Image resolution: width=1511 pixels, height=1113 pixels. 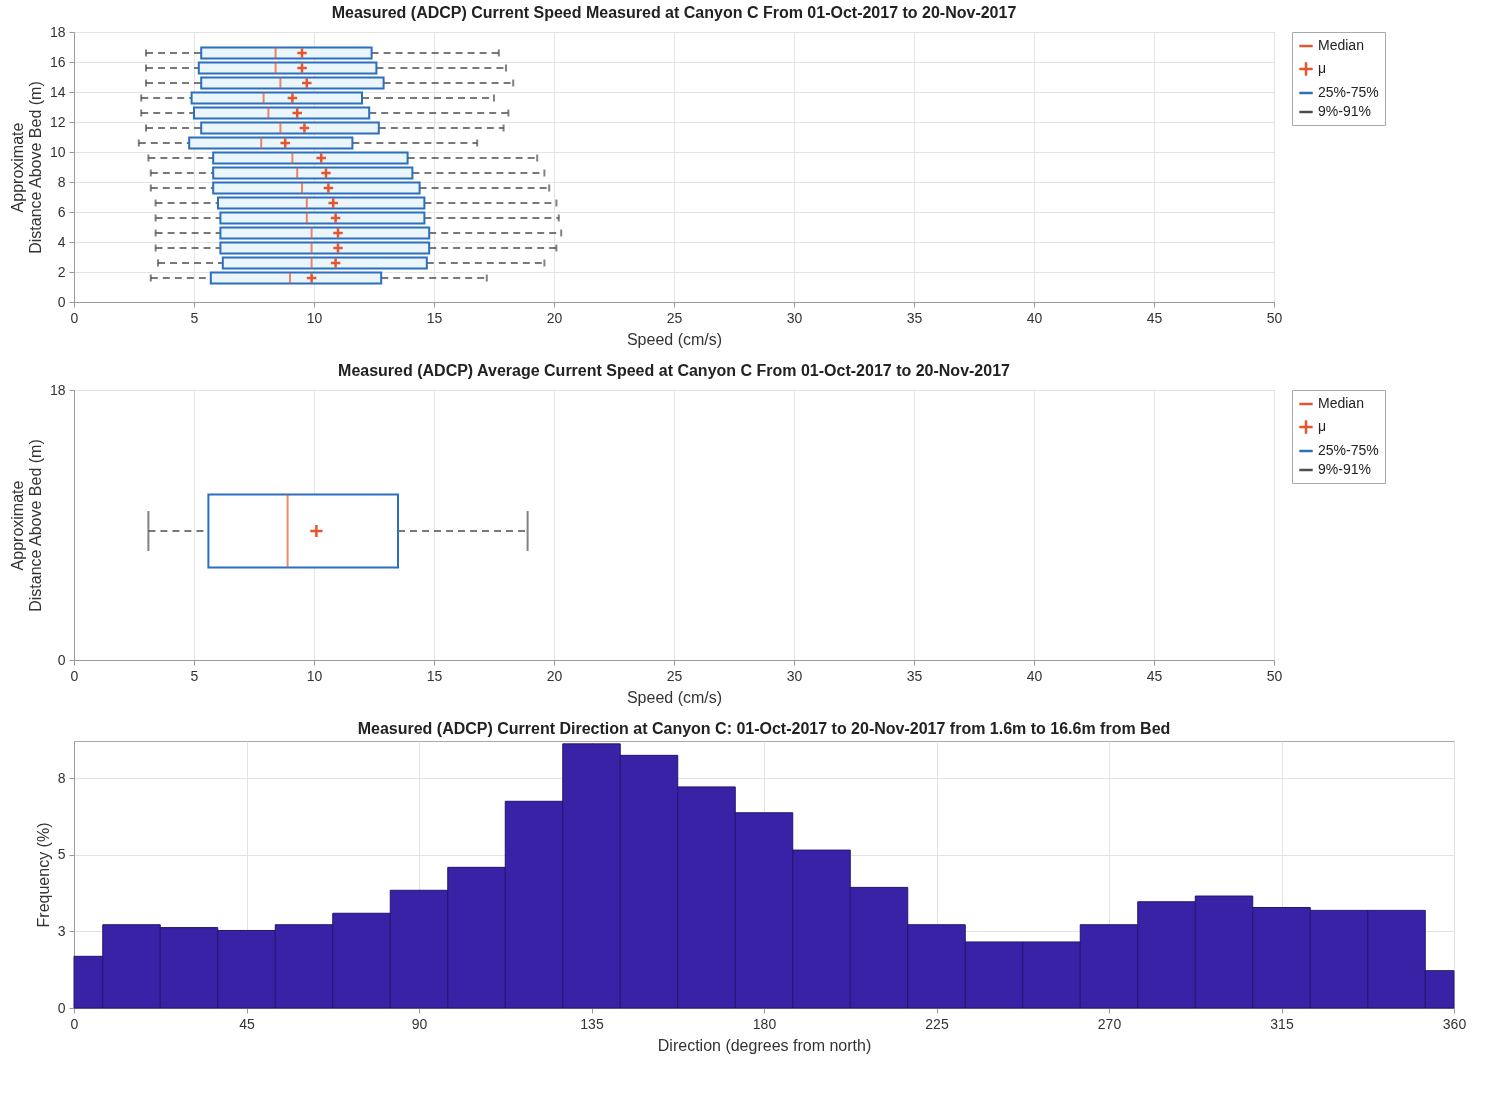 What do you see at coordinates (57, 151) in the screenshot?
I see `y-tick-label: 10` at bounding box center [57, 151].